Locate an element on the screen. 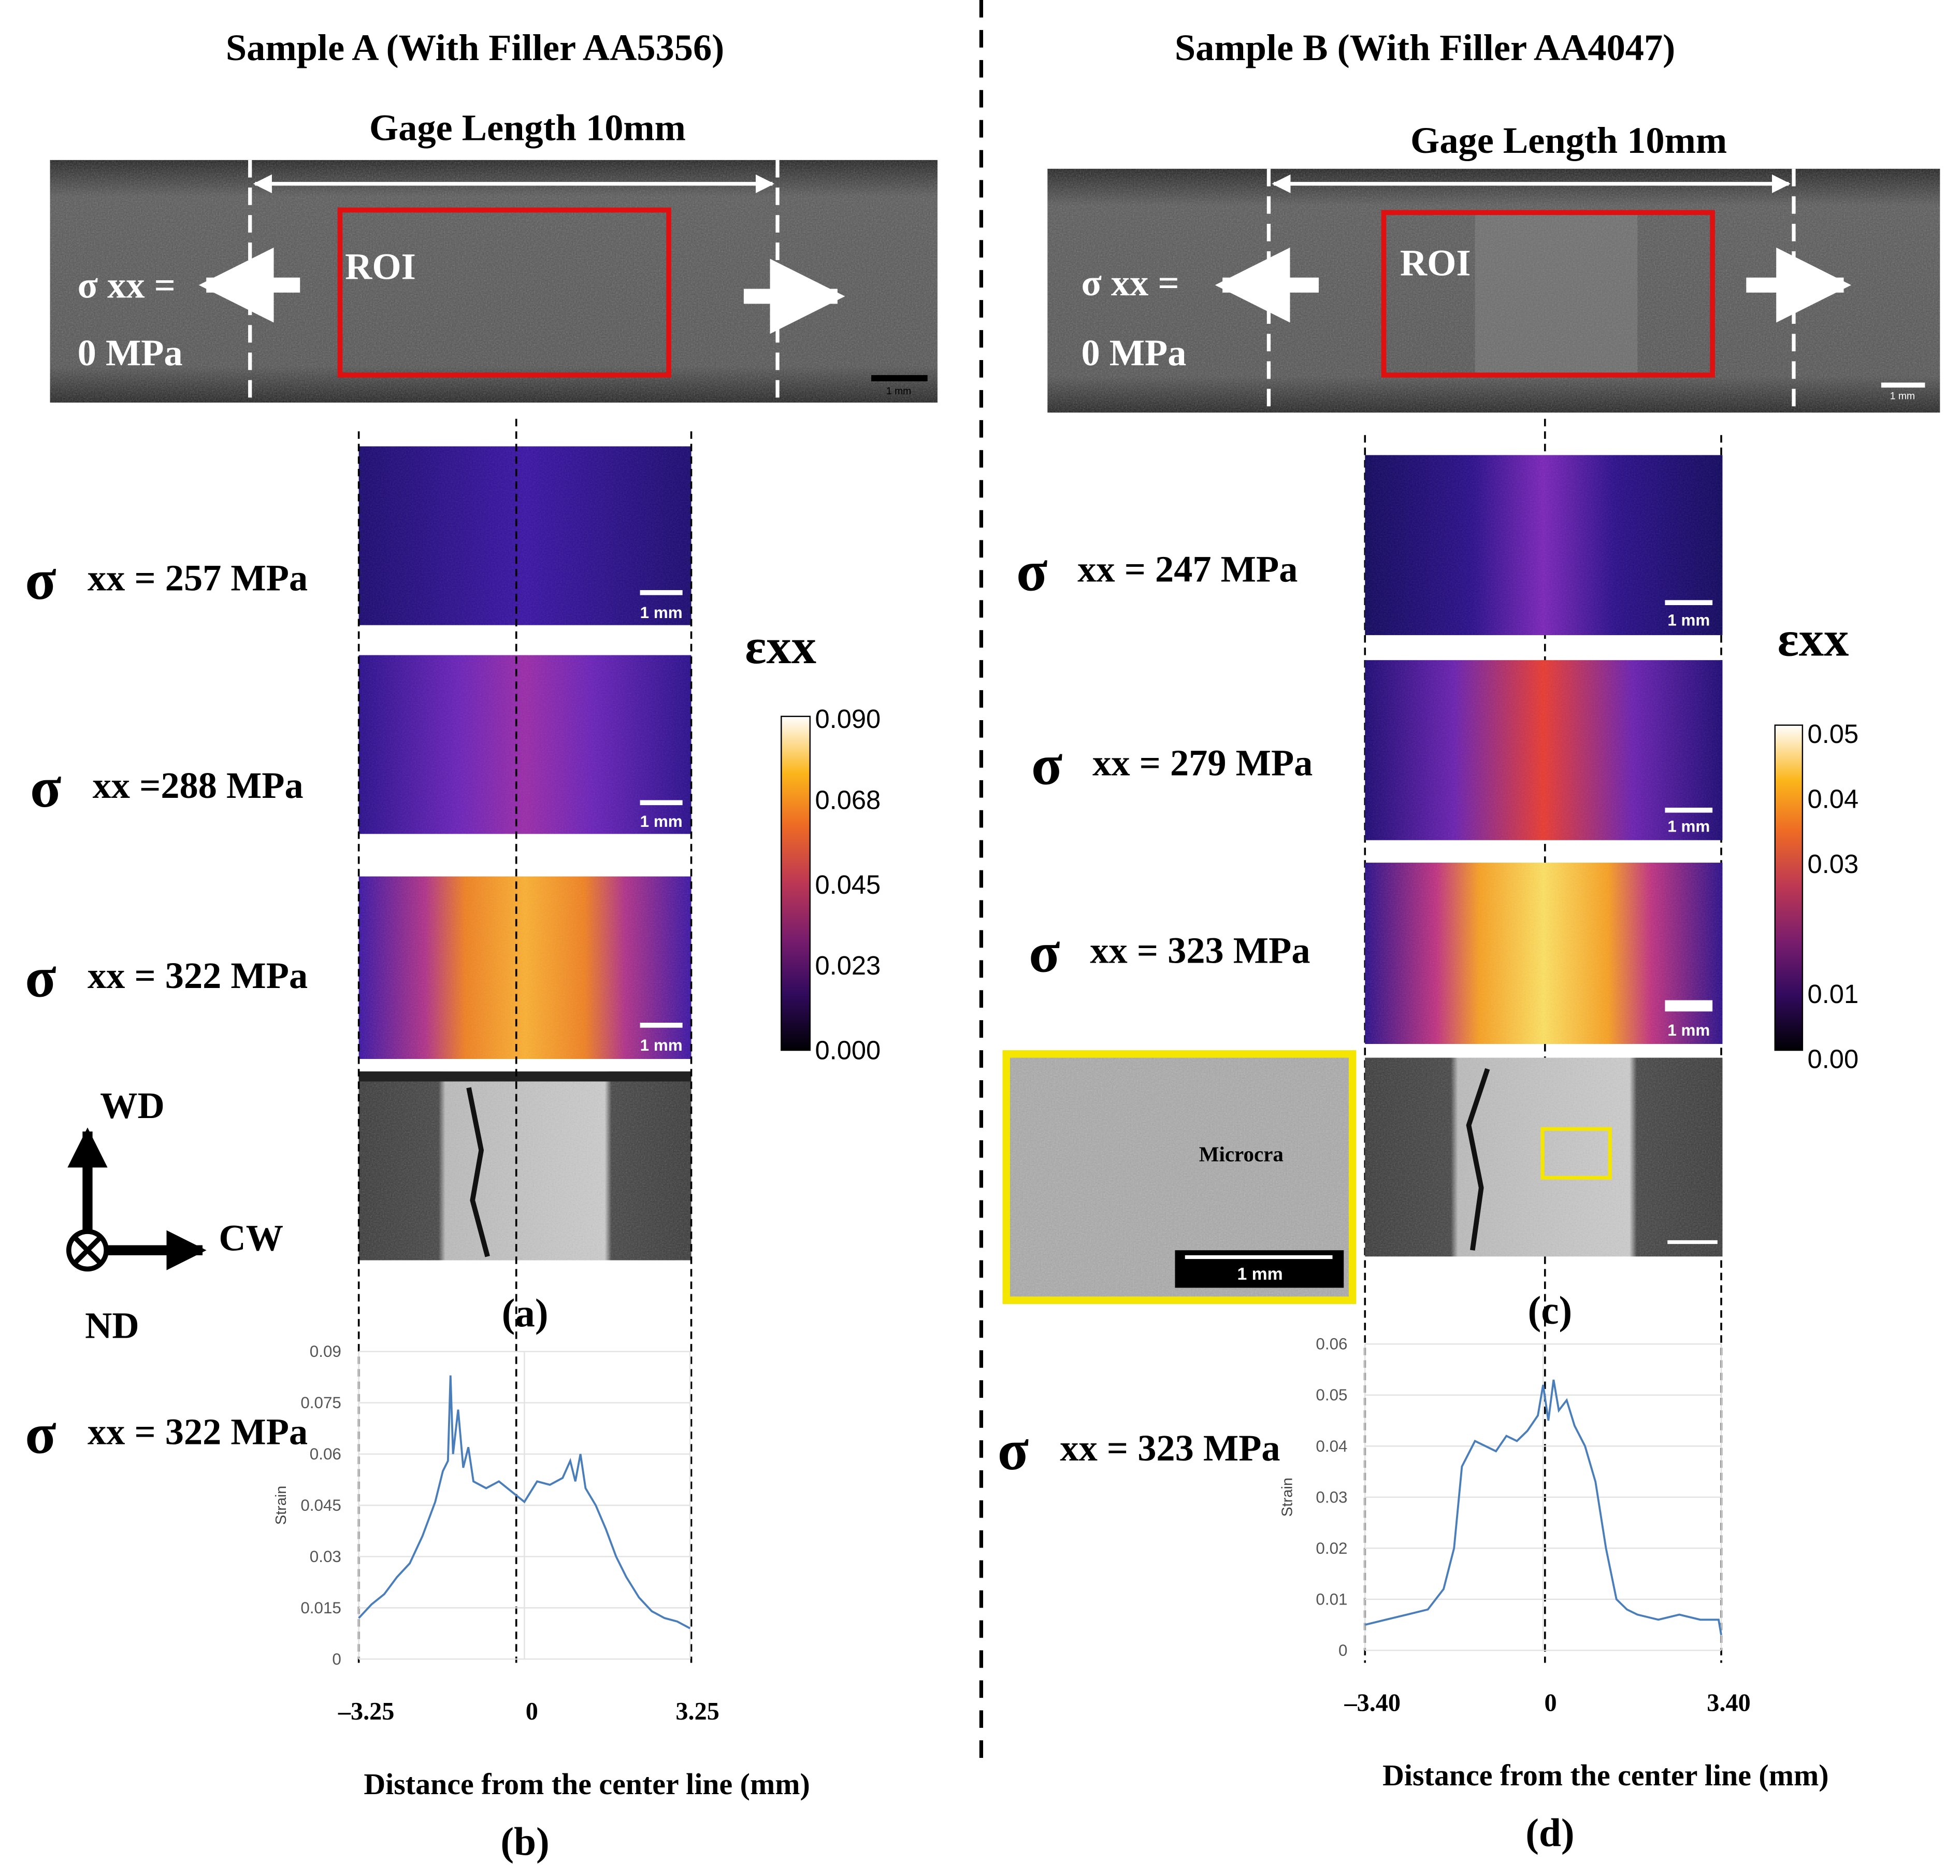 This screenshot has width=1960, height=1876. axis-label: ND is located at coordinates (112, 1325).